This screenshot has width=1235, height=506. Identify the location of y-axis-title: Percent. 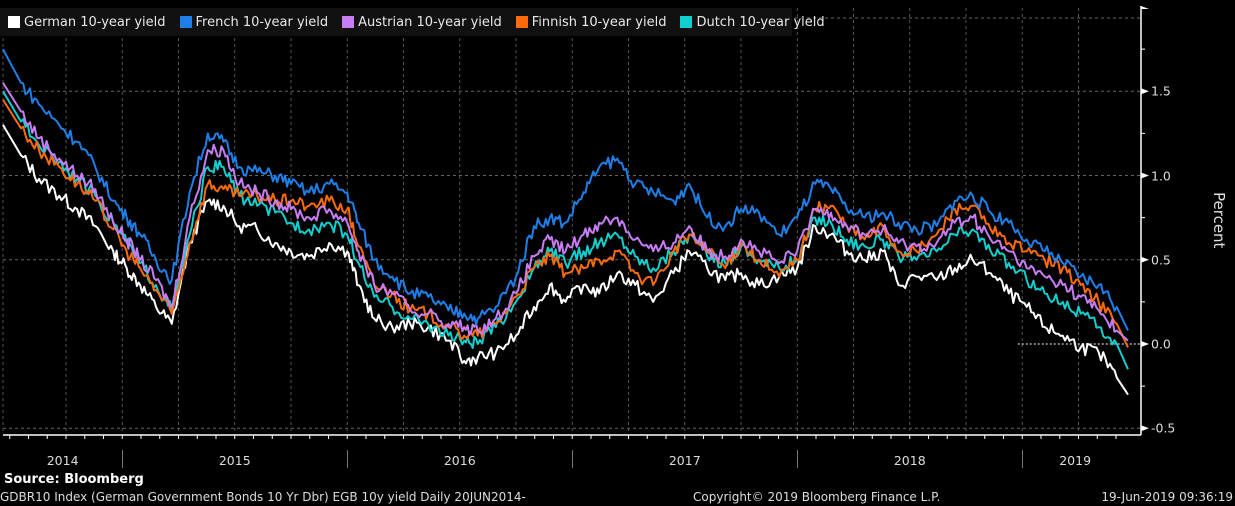
(1219, 220).